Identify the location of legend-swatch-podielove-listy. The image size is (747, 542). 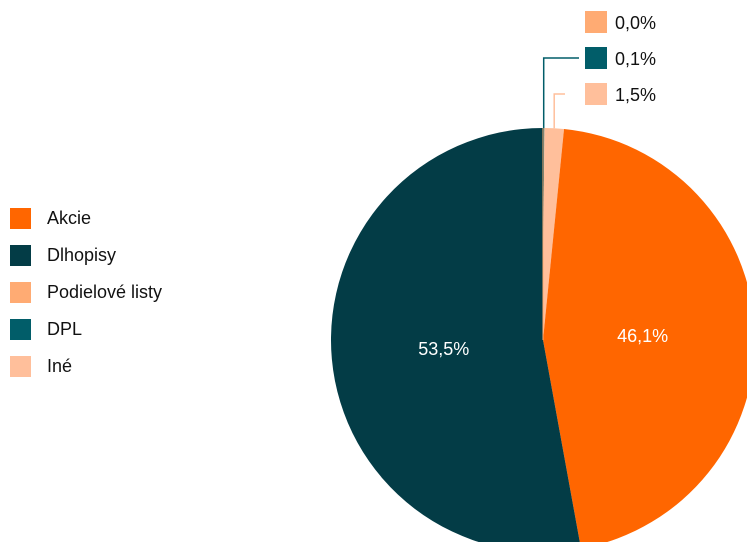
(20, 292).